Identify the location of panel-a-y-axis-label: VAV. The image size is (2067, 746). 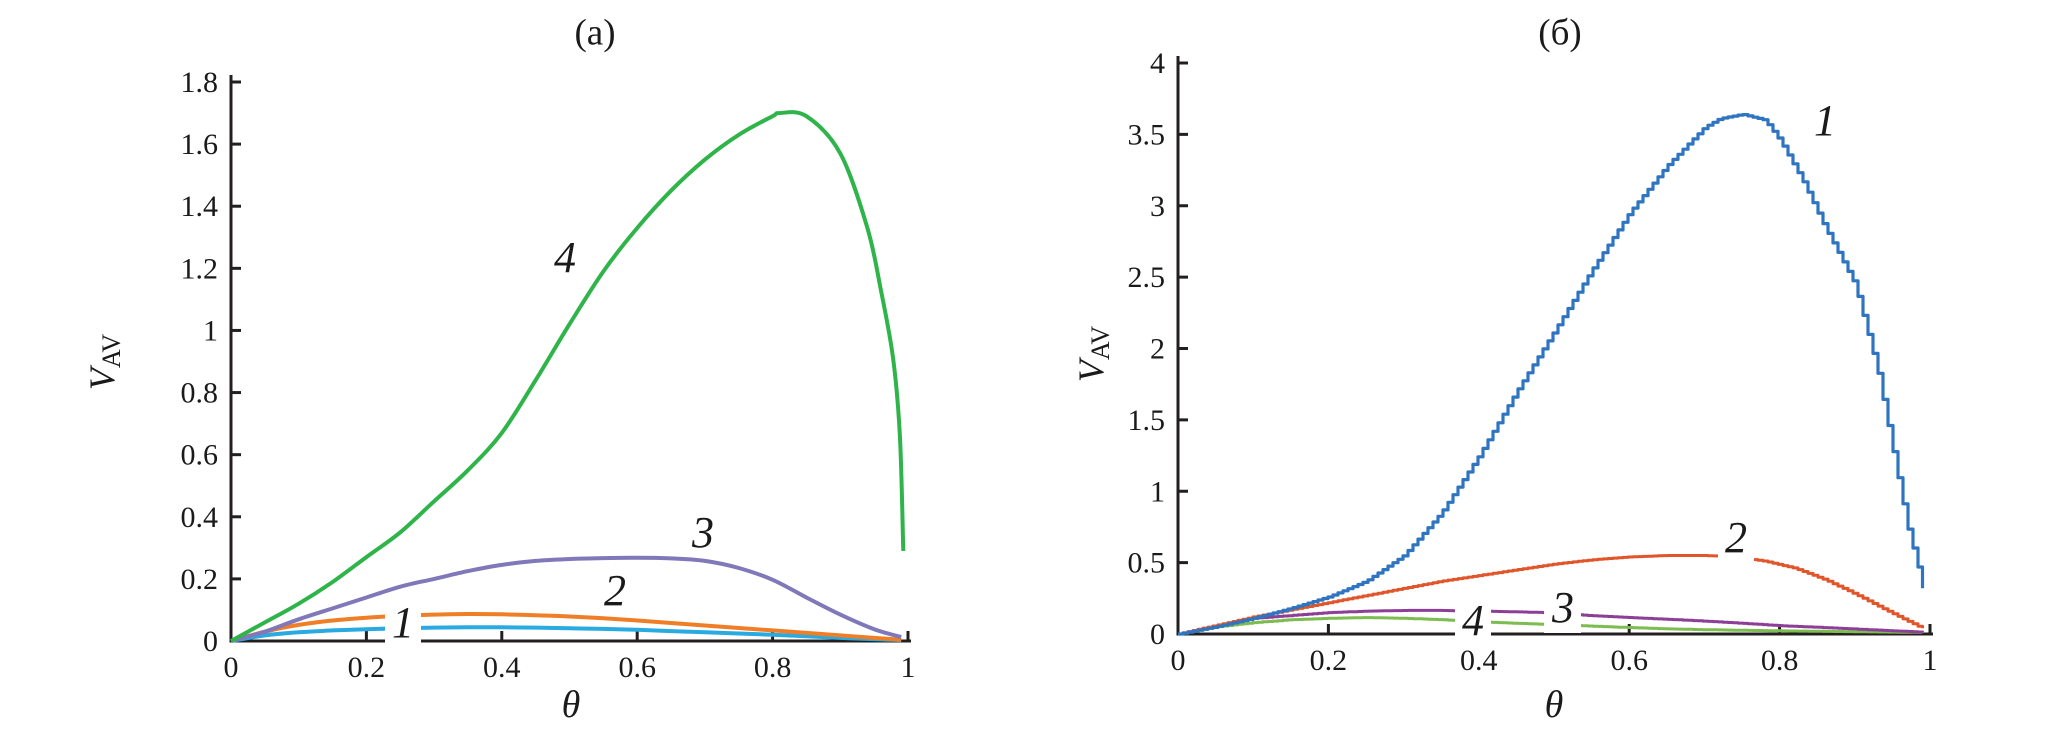
(104, 362).